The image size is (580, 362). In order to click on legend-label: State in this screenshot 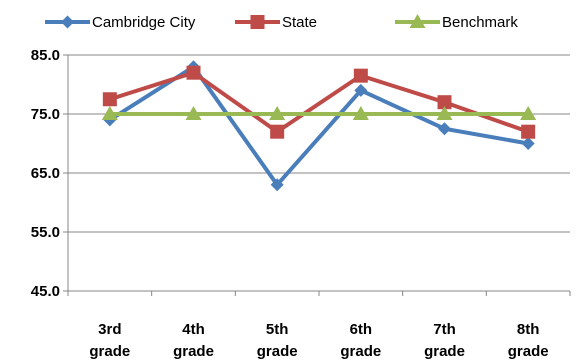, I will do `click(299, 22)`.